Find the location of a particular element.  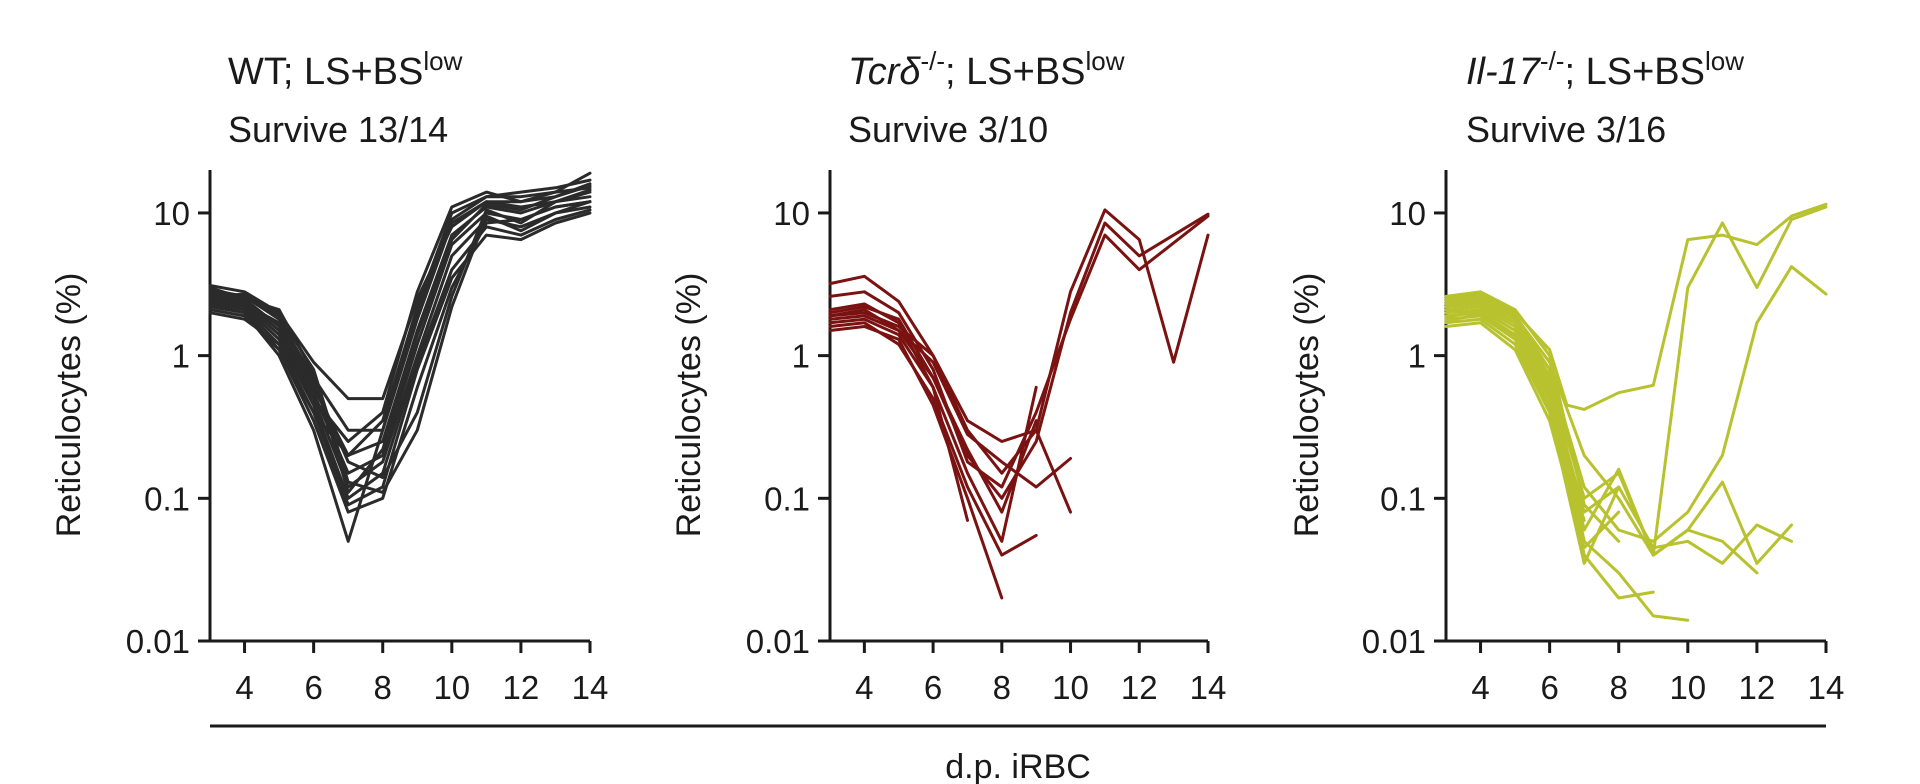

title-main: WT; LS+BS is located at coordinates (325, 72).